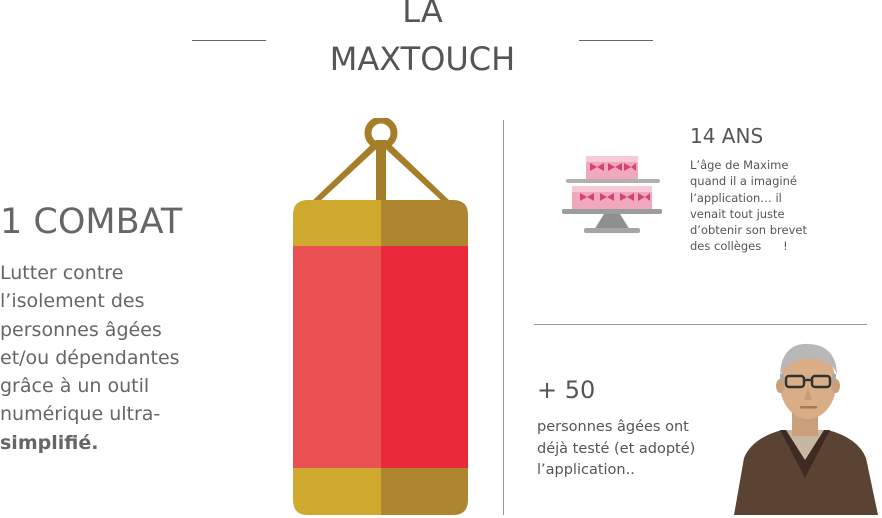 The width and height of the screenshot is (882, 518). Describe the element at coordinates (739, 165) in the screenshot. I see `age-line: L’âge de Maxime` at that location.